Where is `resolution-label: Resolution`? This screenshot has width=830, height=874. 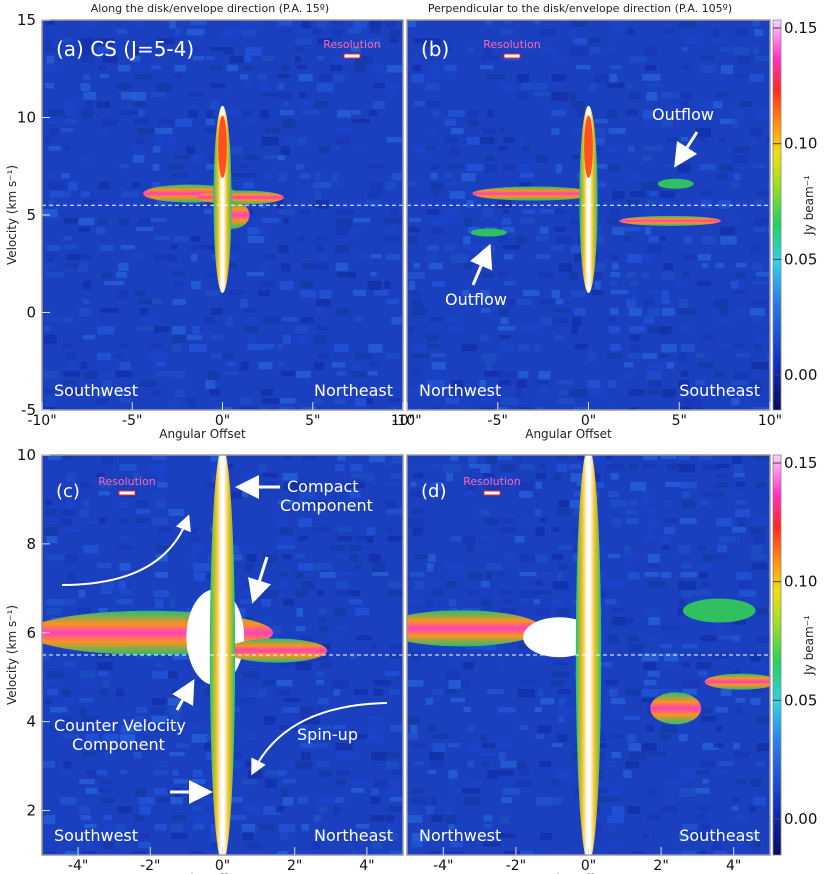
resolution-label: Resolution is located at coordinates (352, 44).